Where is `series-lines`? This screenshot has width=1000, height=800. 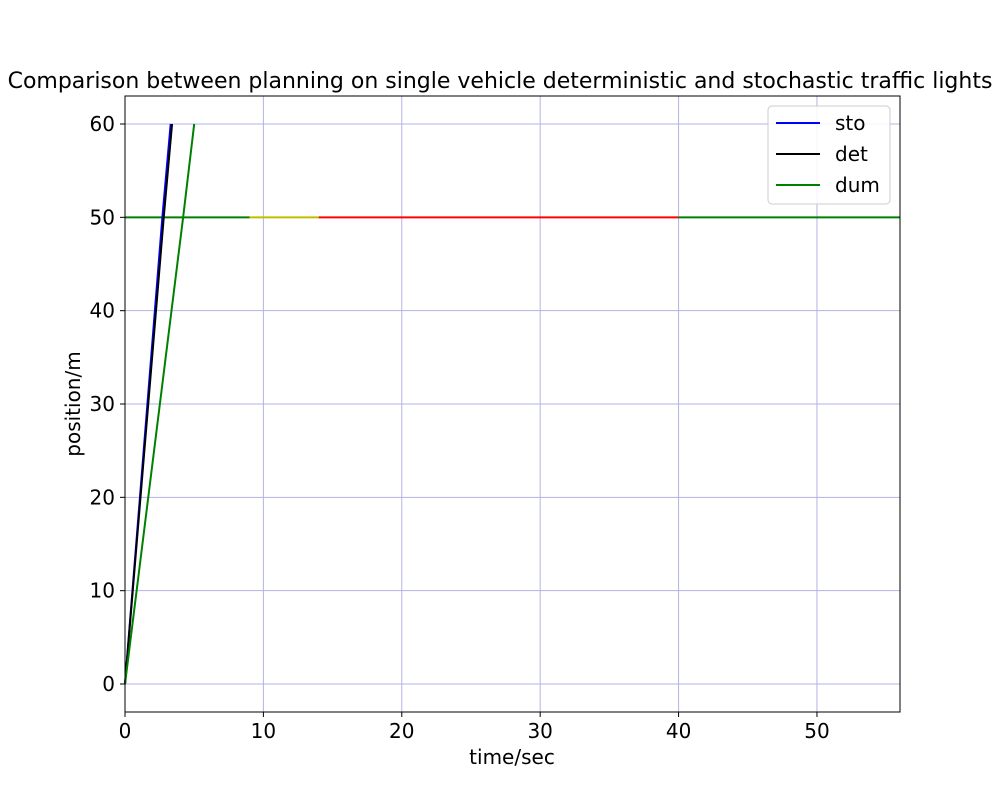
series-lines is located at coordinates (160, 404).